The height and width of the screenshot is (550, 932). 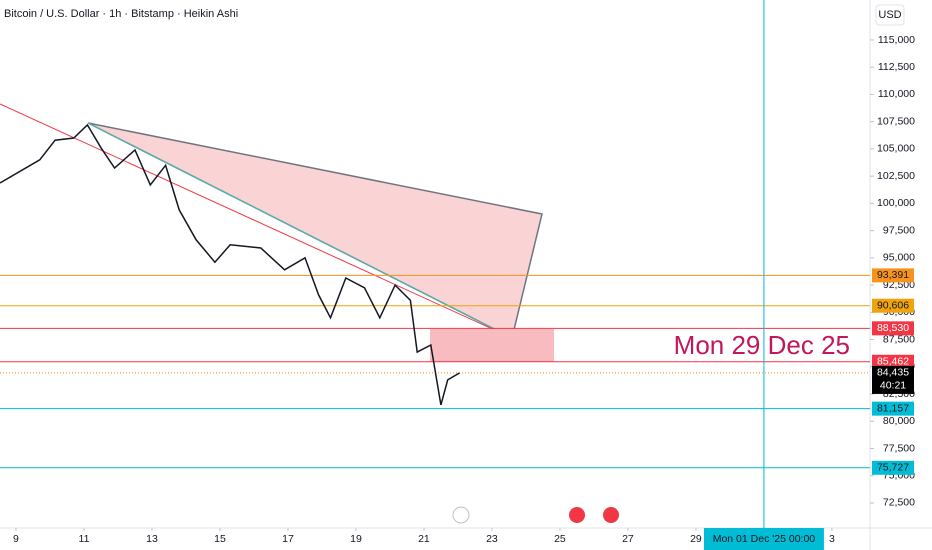 What do you see at coordinates (356, 539) in the screenshot?
I see `x-tick-label: 19` at bounding box center [356, 539].